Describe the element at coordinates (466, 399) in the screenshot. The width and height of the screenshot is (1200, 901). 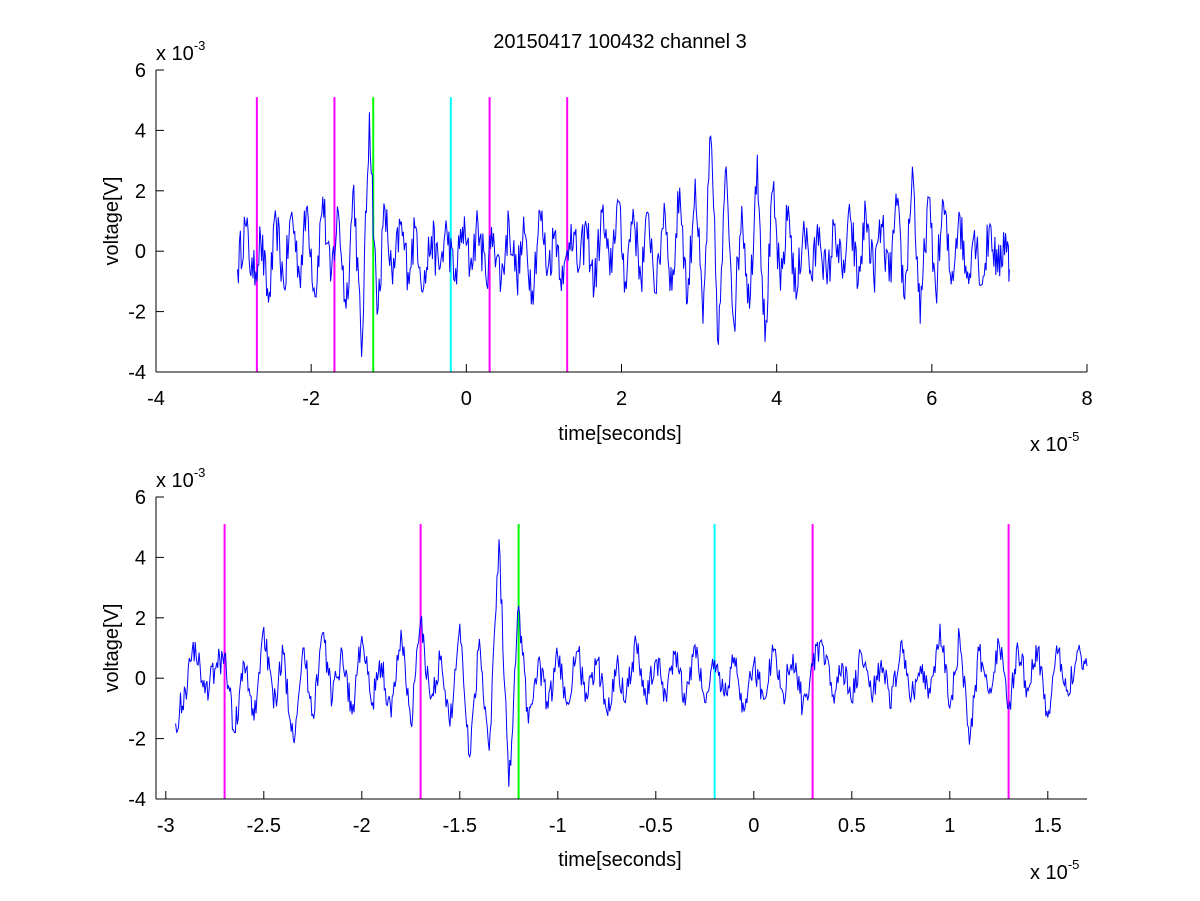
I see `top-x-tick-label: 0` at that location.